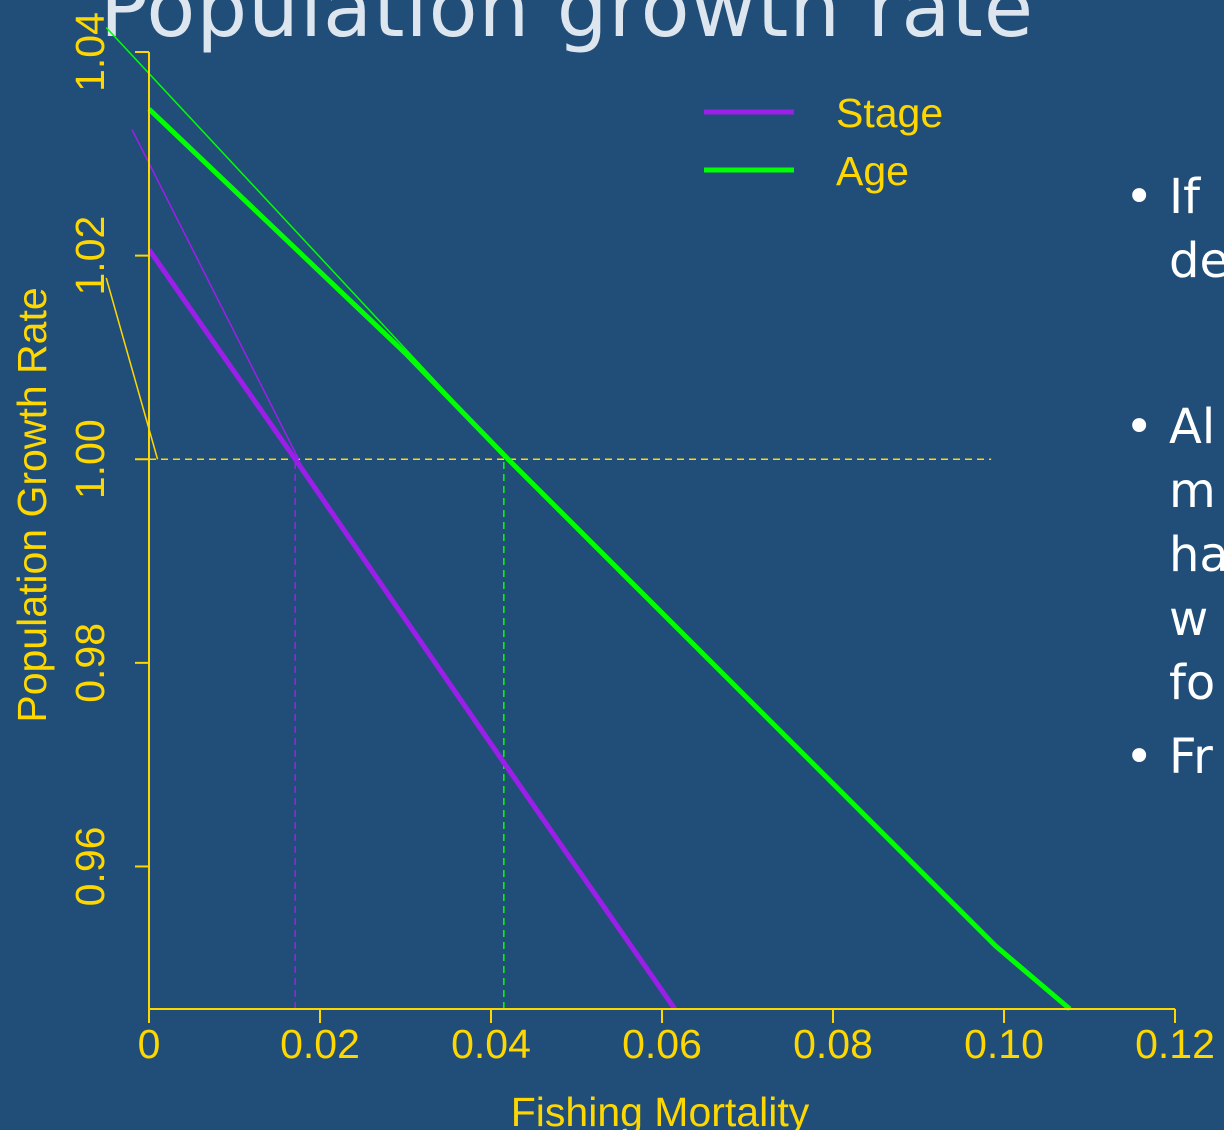 The height and width of the screenshot is (1130, 1224). Describe the element at coordinates (1191, 757) in the screenshot. I see `bullet-text: Fr` at that location.